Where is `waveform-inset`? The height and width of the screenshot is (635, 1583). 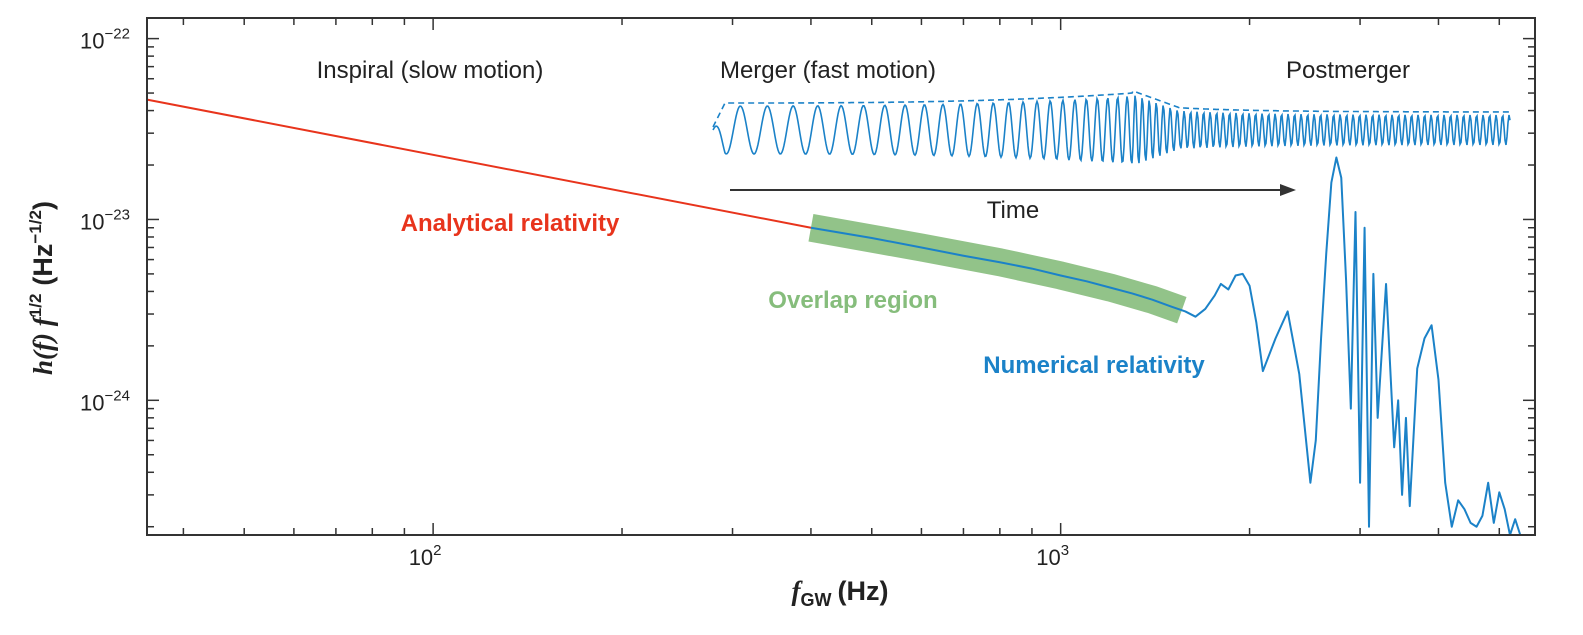
waveform-inset is located at coordinates (1111, 126).